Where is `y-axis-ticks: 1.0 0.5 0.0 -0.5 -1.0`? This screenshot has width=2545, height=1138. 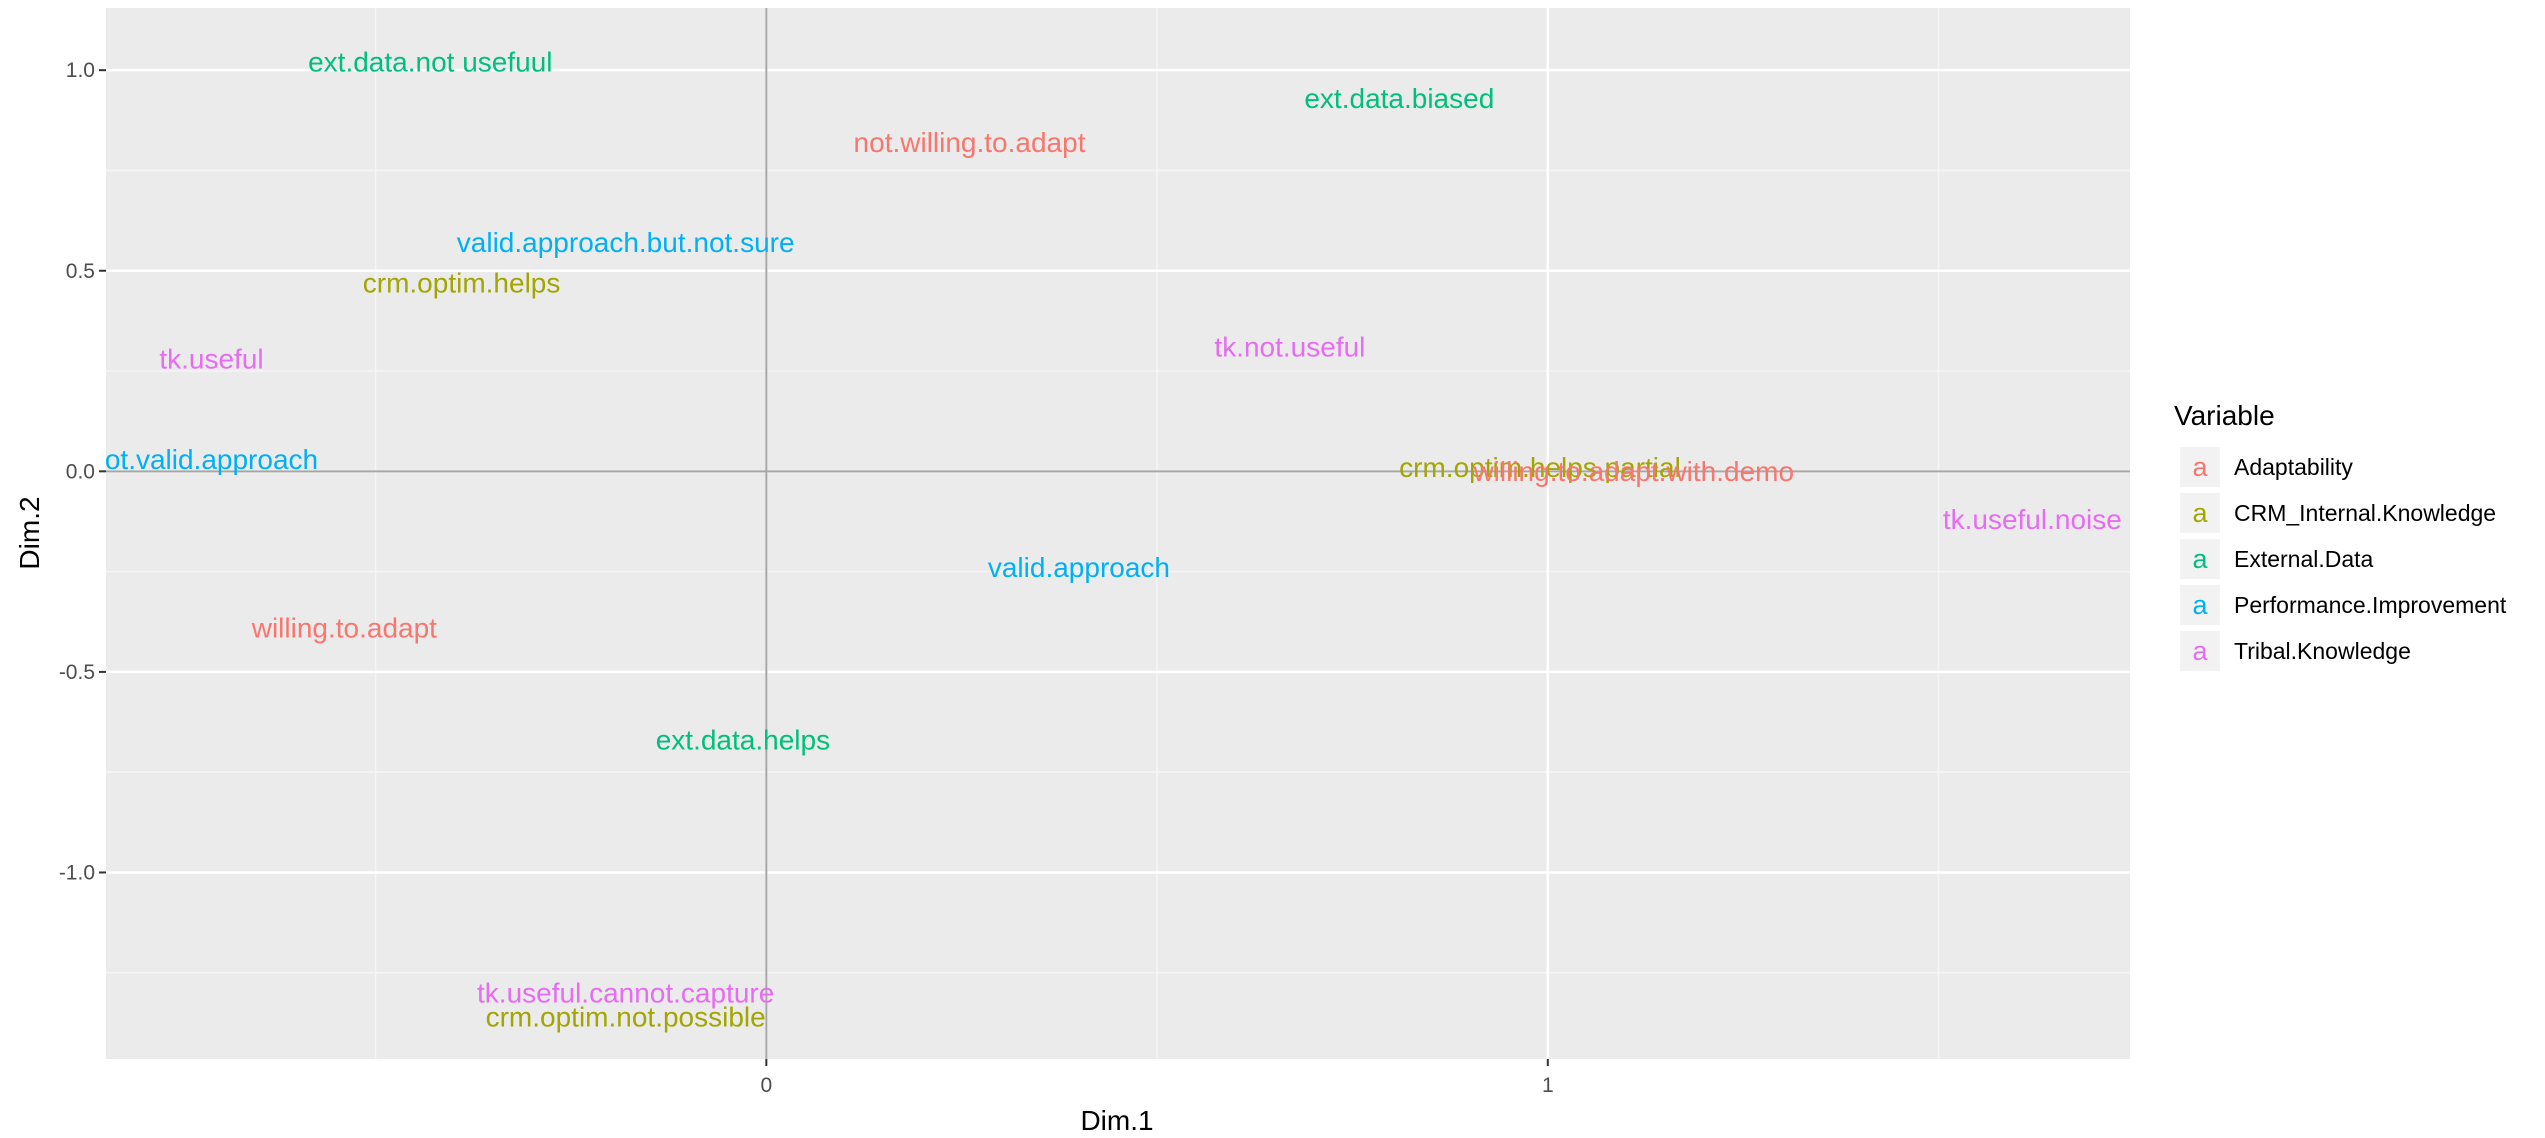
y-axis-ticks: 1.0 0.5 0.0 -0.5 -1.0 is located at coordinates (82, 471).